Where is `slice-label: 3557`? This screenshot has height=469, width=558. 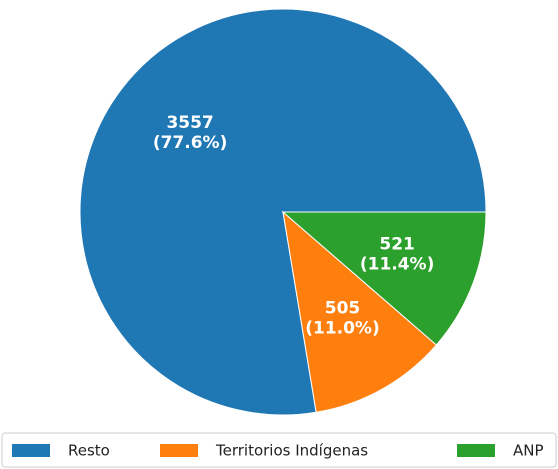
slice-label: 3557 is located at coordinates (189, 123).